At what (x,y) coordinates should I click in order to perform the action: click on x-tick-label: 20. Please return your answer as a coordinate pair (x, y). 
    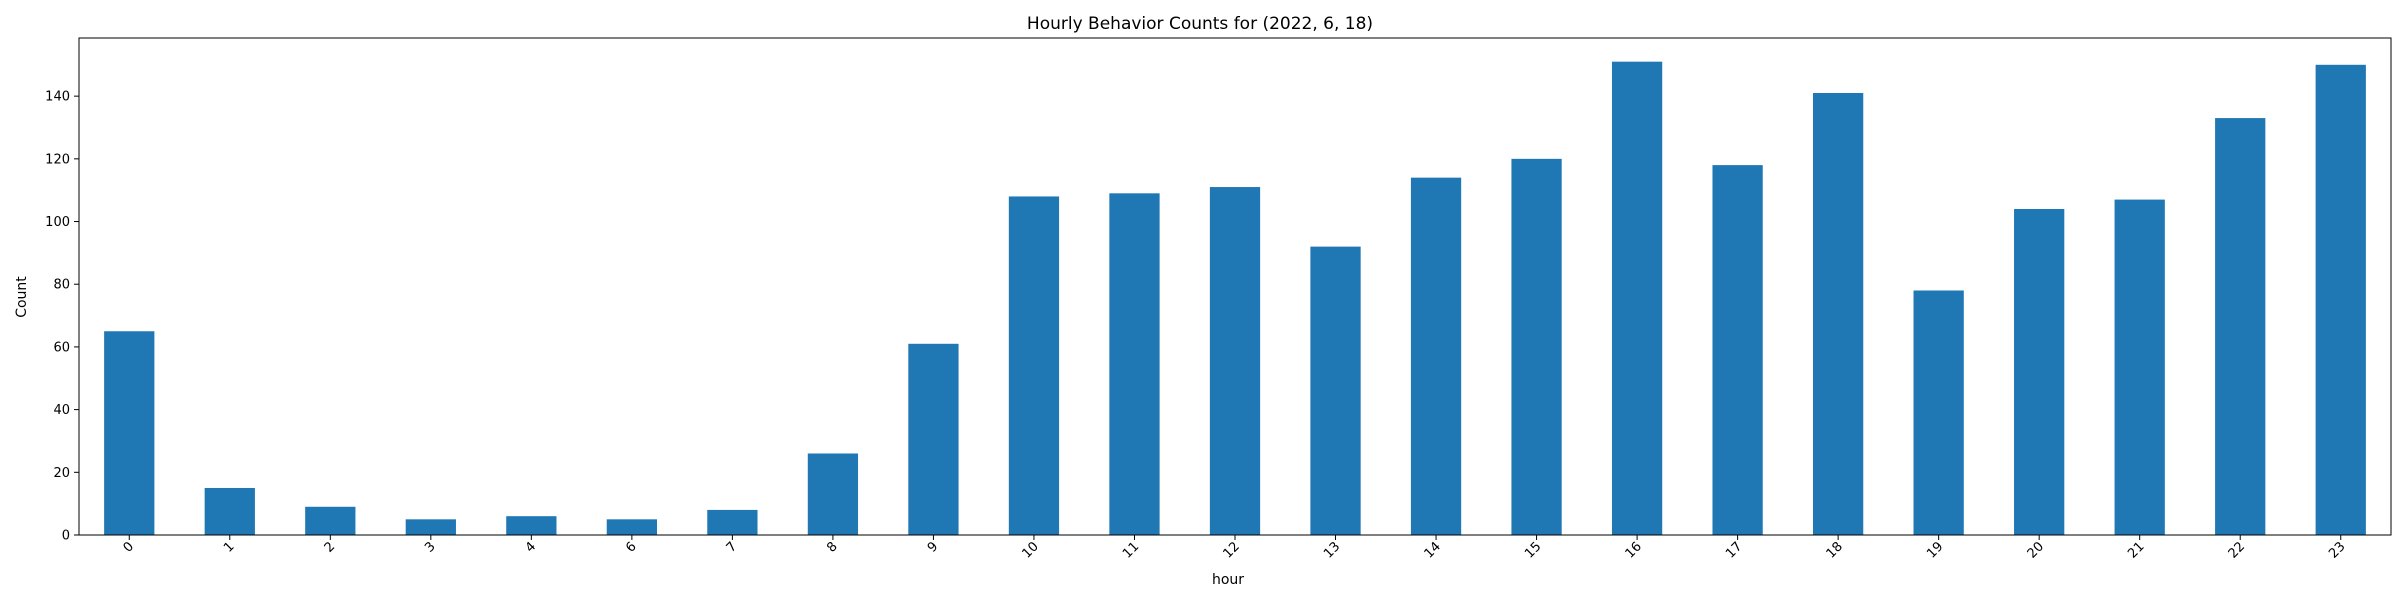
    Looking at the image, I should click on (2036, 550).